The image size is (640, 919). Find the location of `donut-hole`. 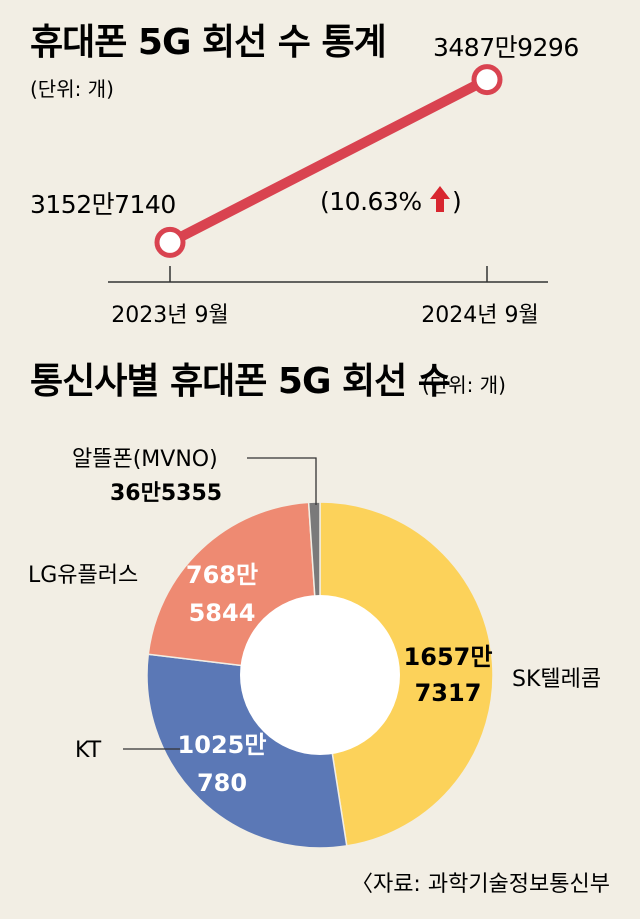

donut-hole is located at coordinates (320, 675).